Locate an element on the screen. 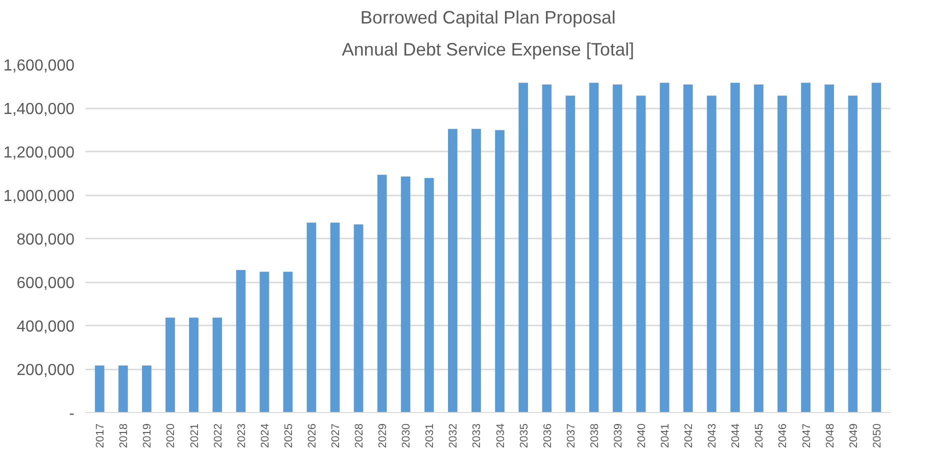 This screenshot has height=456, width=926. x-tick-label: 2023 is located at coordinates (242, 435).